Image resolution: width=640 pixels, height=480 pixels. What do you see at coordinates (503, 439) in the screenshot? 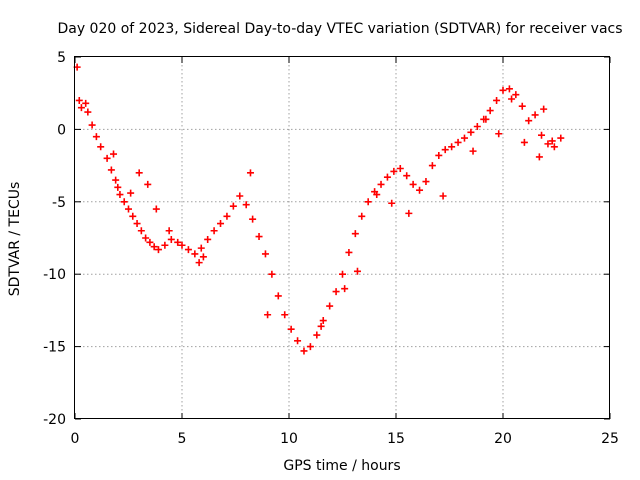
I see `x-tick-label: 20` at bounding box center [503, 439].